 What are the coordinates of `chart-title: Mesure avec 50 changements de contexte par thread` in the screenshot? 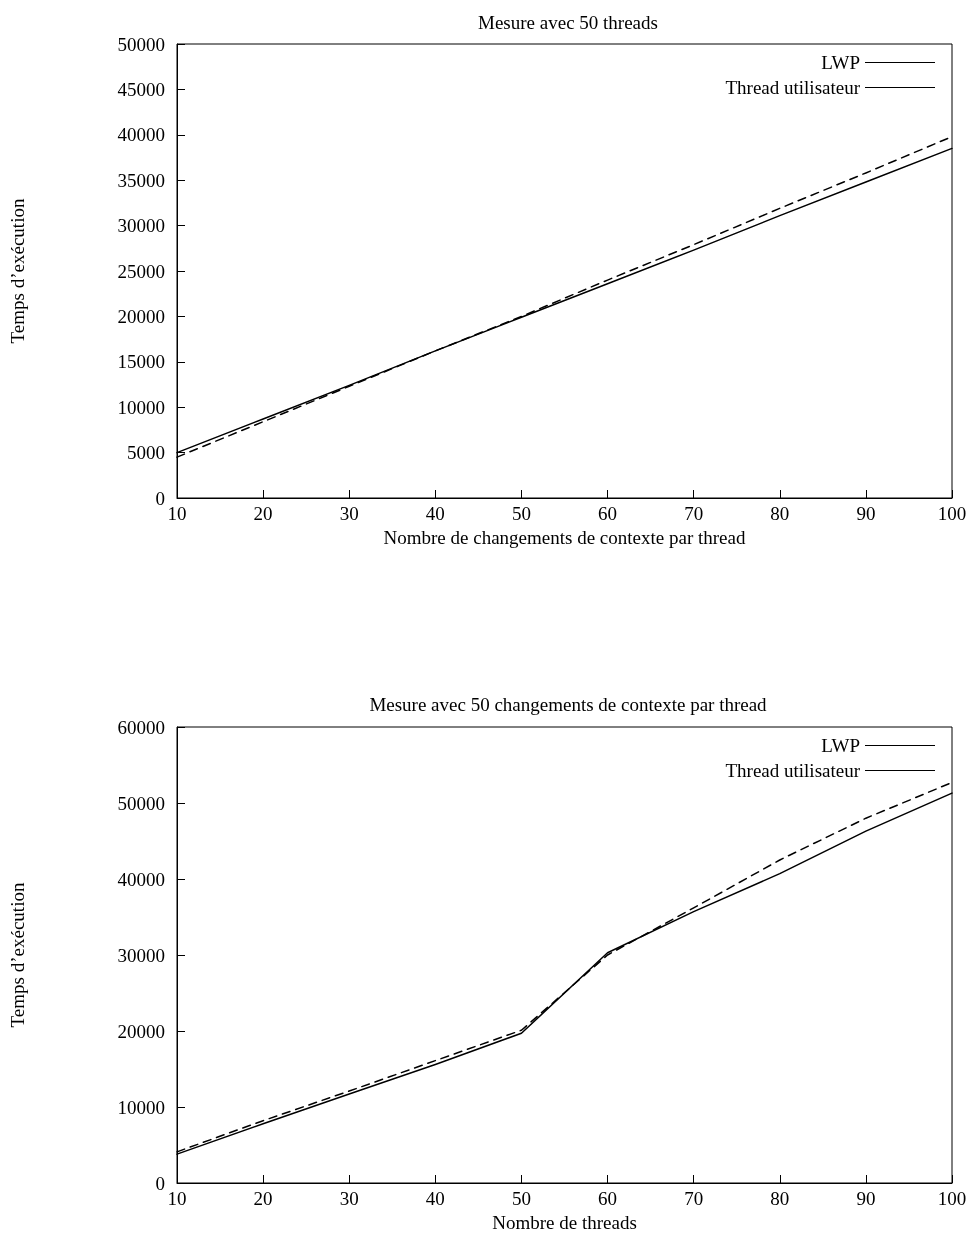 It's located at (568, 704).